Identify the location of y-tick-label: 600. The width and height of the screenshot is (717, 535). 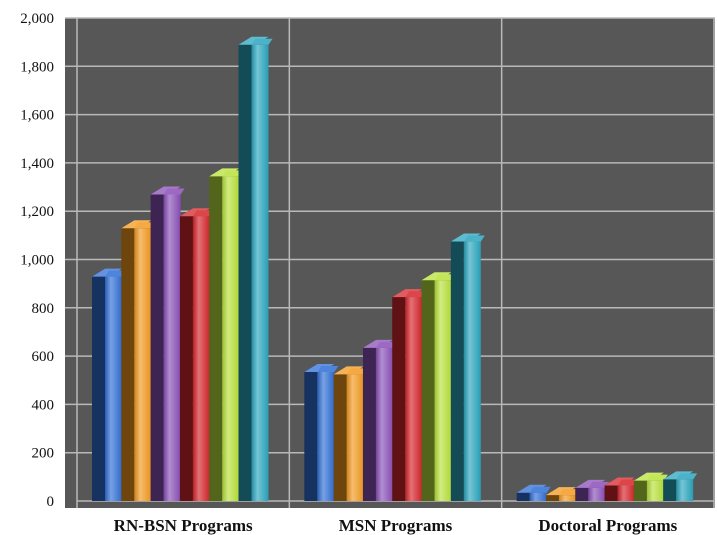
(43, 357).